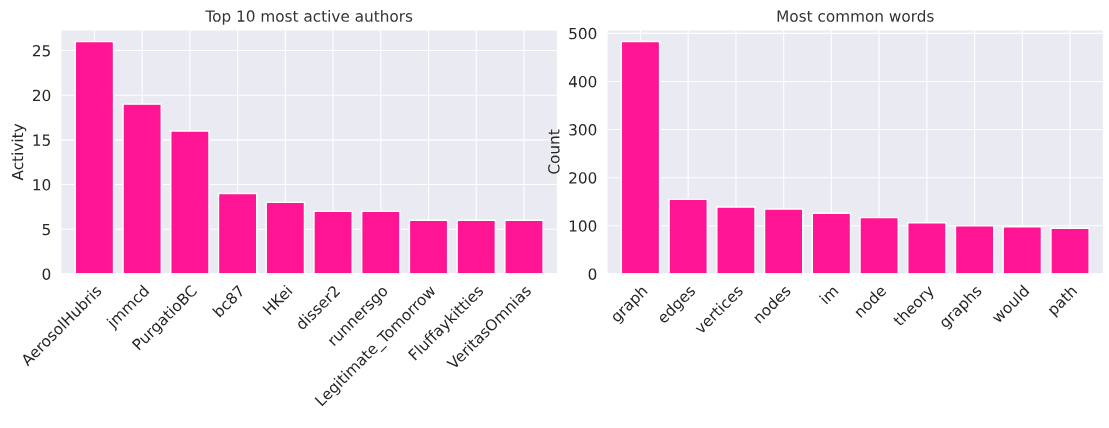 This screenshot has width=1109, height=428. What do you see at coordinates (46, 229) in the screenshot?
I see `y-tick-label: 5` at bounding box center [46, 229].